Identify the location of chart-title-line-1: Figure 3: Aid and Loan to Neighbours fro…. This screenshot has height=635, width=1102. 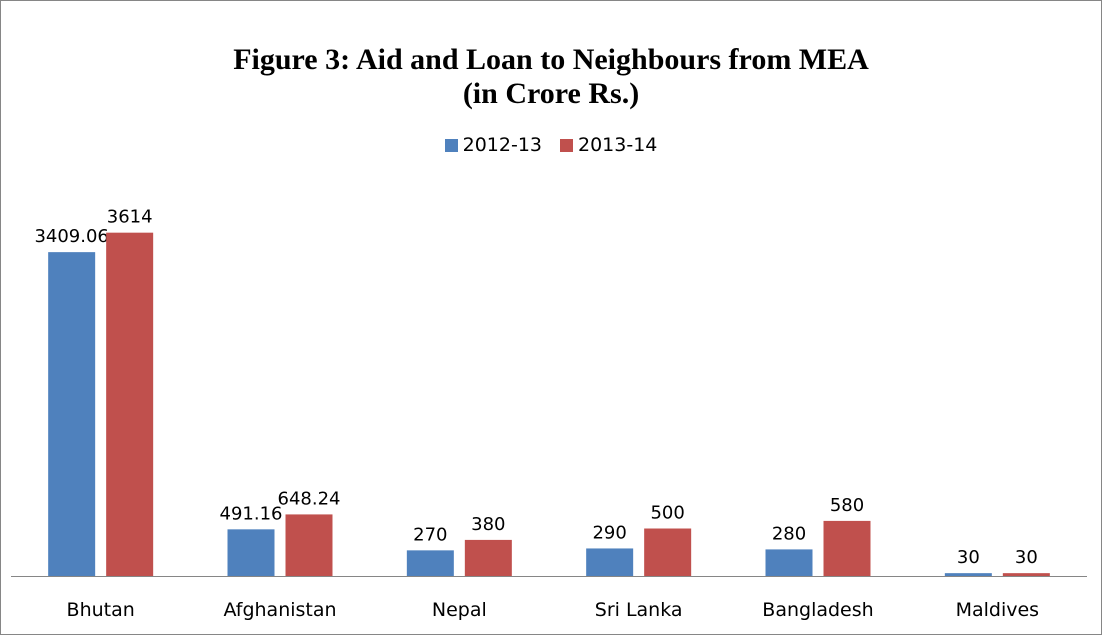
(551, 59).